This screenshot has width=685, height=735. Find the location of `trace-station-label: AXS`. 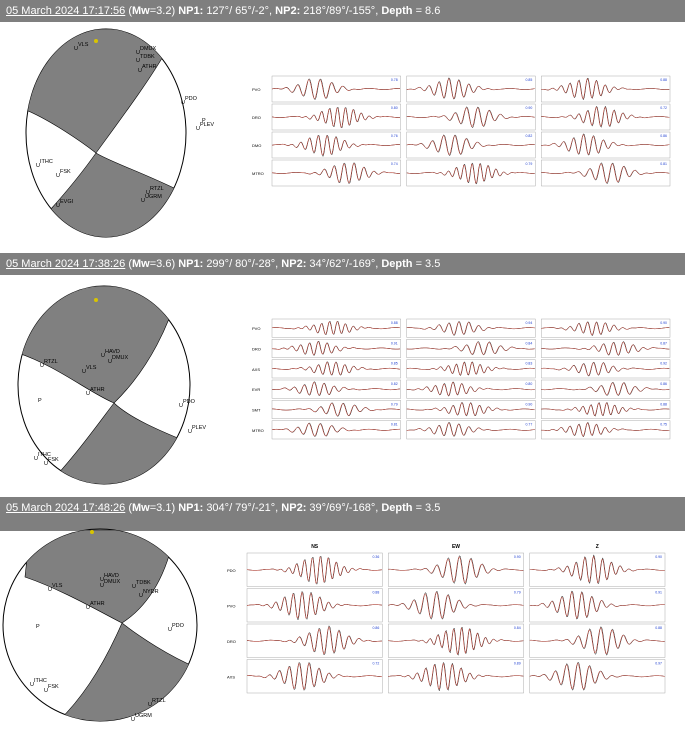

trace-station-label: AXS is located at coordinates (231, 676).